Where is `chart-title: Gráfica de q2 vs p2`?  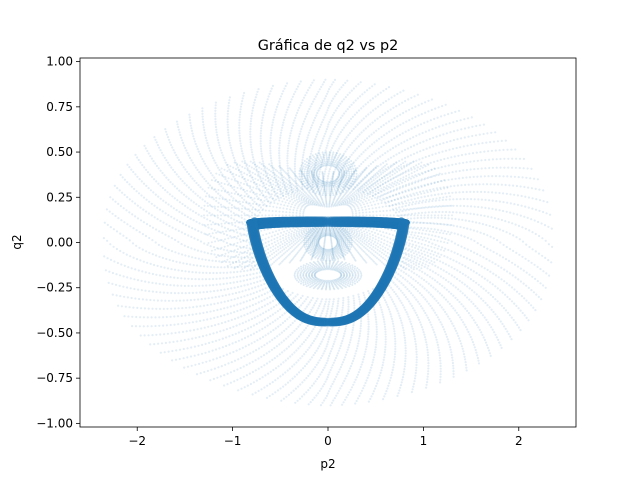 chart-title: Gráfica de q2 vs p2 is located at coordinates (328, 46).